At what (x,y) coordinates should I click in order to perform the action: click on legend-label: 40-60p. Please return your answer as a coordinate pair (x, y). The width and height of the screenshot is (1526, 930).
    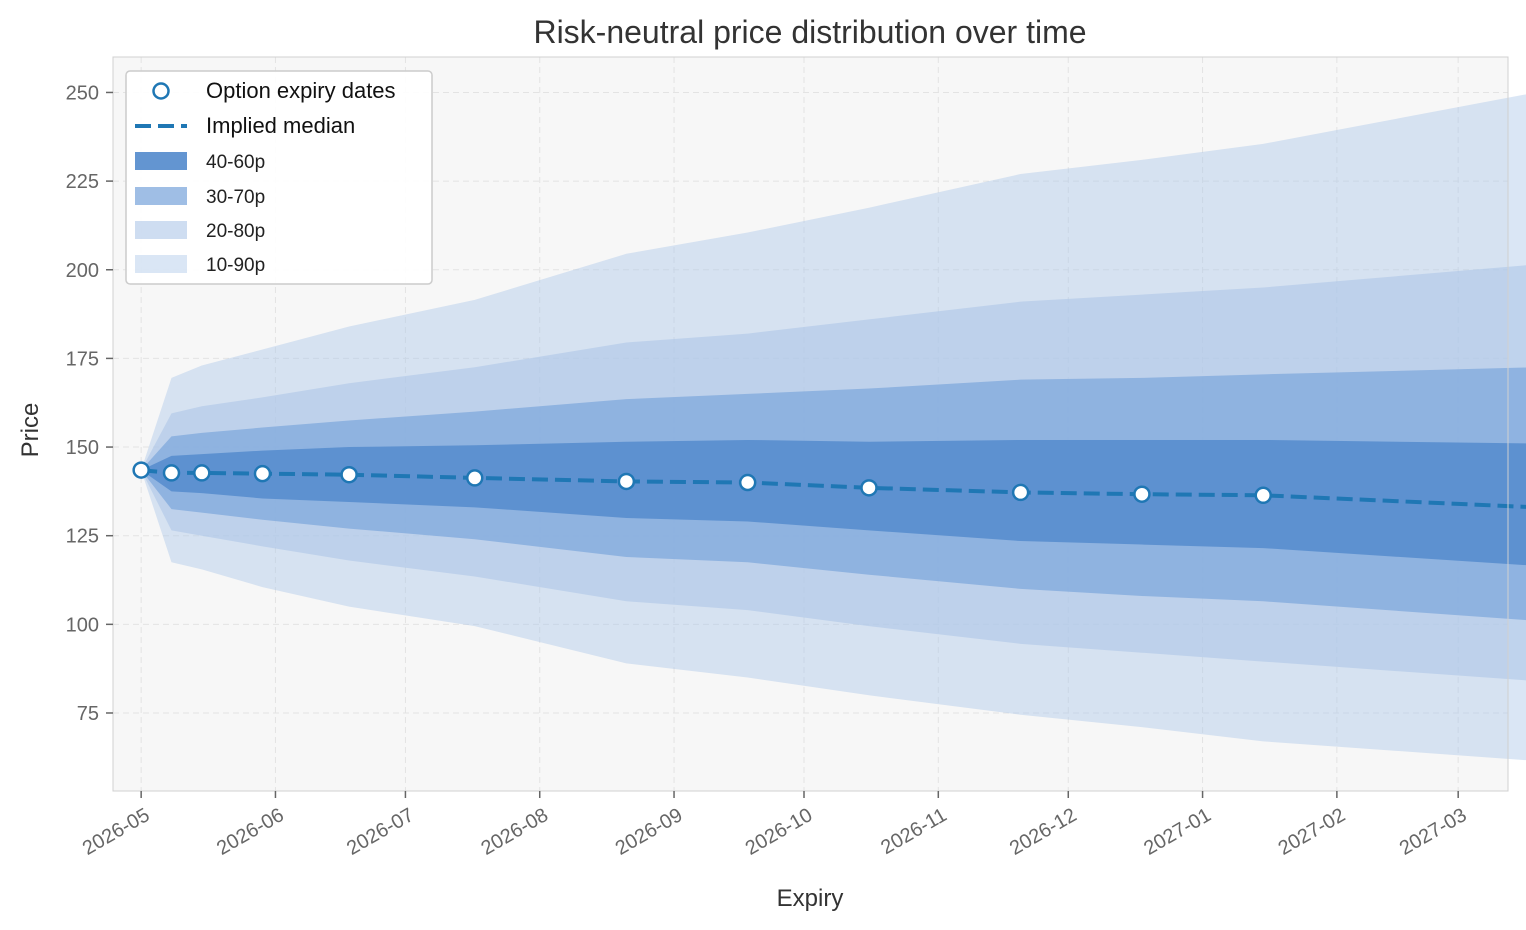
    Looking at the image, I should click on (235, 162).